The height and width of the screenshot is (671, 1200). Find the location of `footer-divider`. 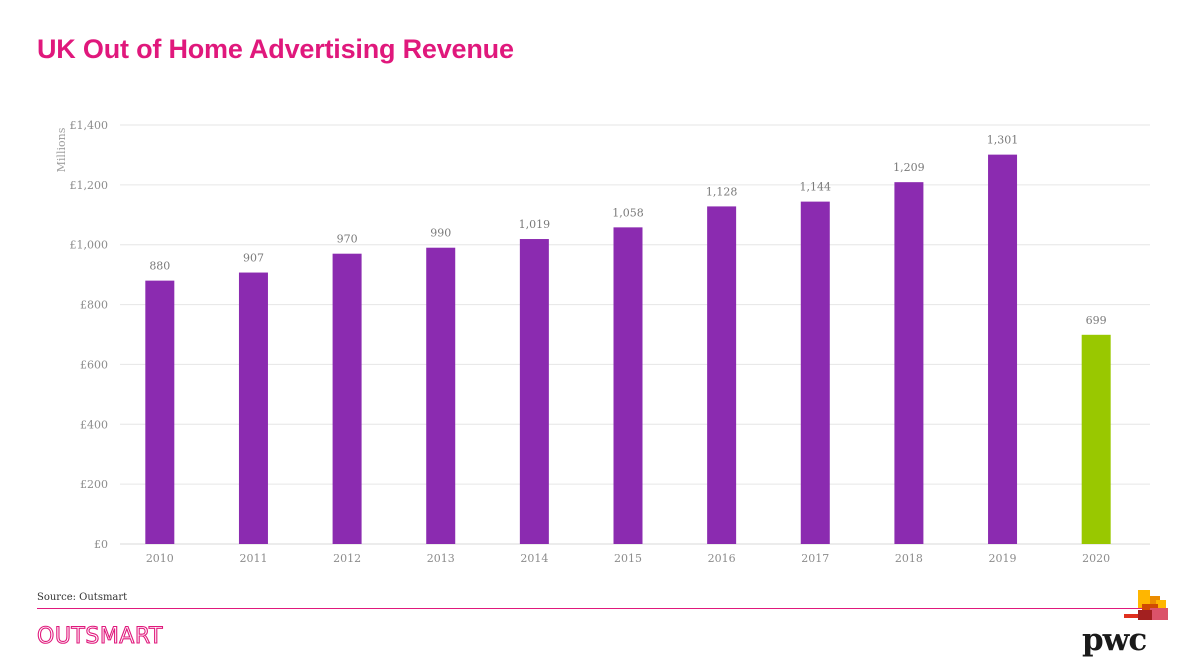

footer-divider is located at coordinates (599, 608).